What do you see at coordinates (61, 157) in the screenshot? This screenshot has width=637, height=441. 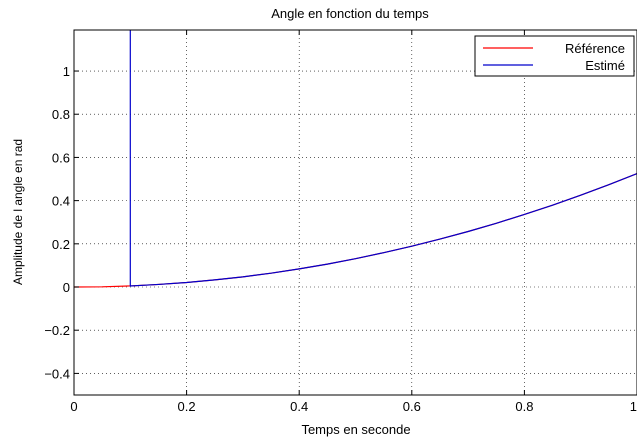 I see `y-tick-label: 0.6` at bounding box center [61, 157].